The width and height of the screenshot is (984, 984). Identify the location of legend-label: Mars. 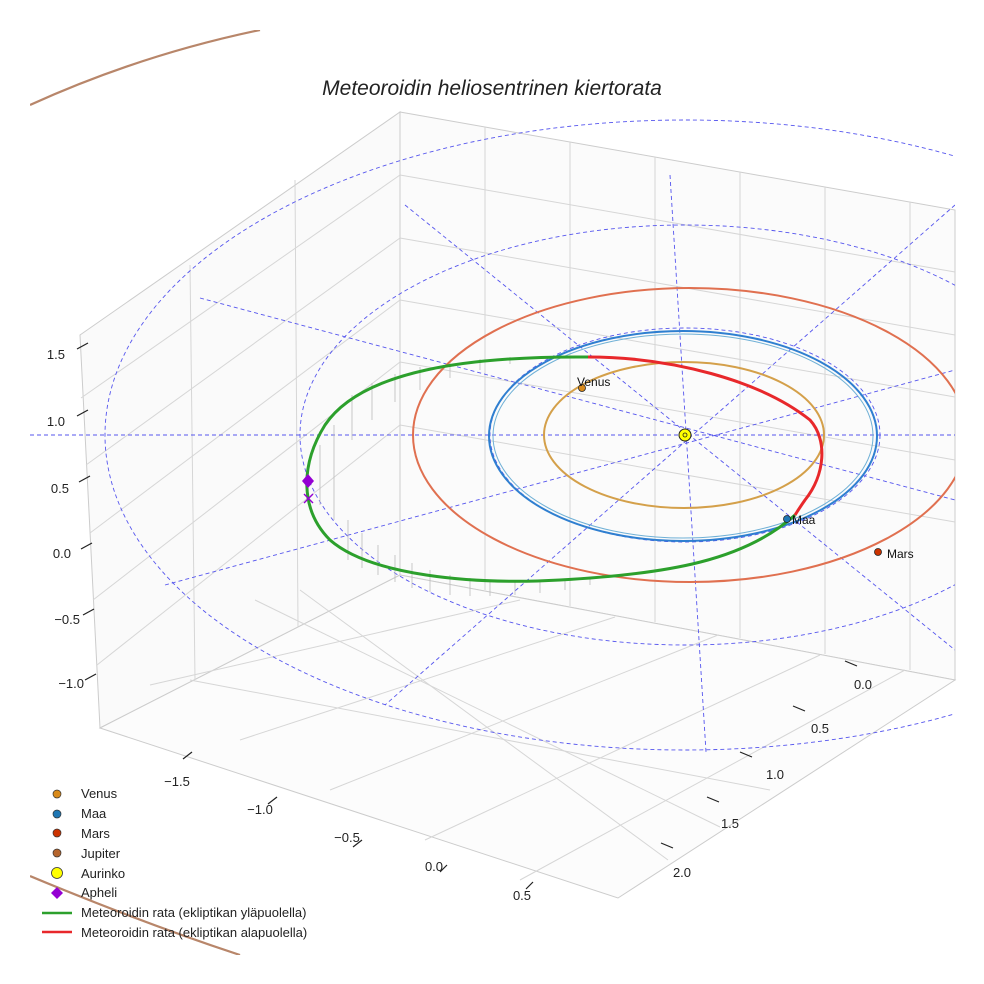
(95, 833).